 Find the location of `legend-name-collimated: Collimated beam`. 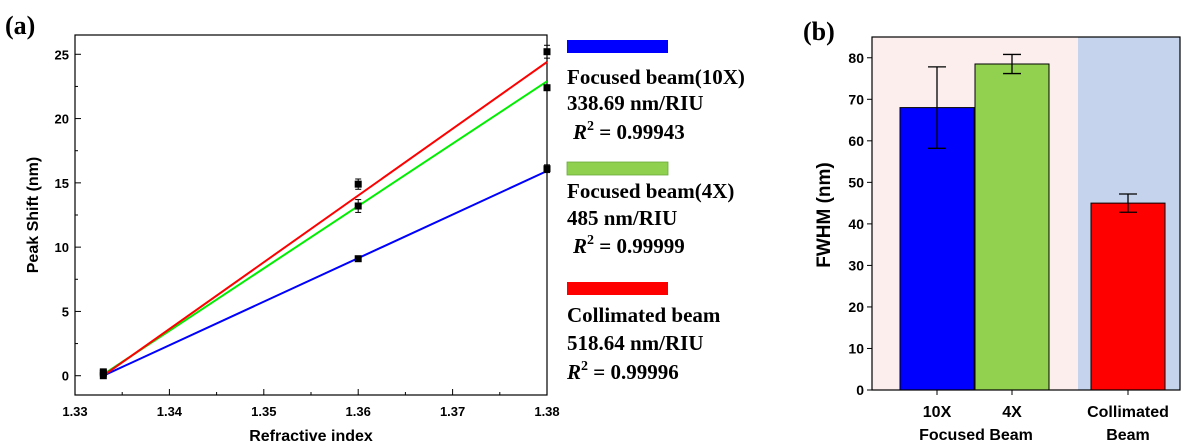

legend-name-collimated: Collimated beam is located at coordinates (644, 315).